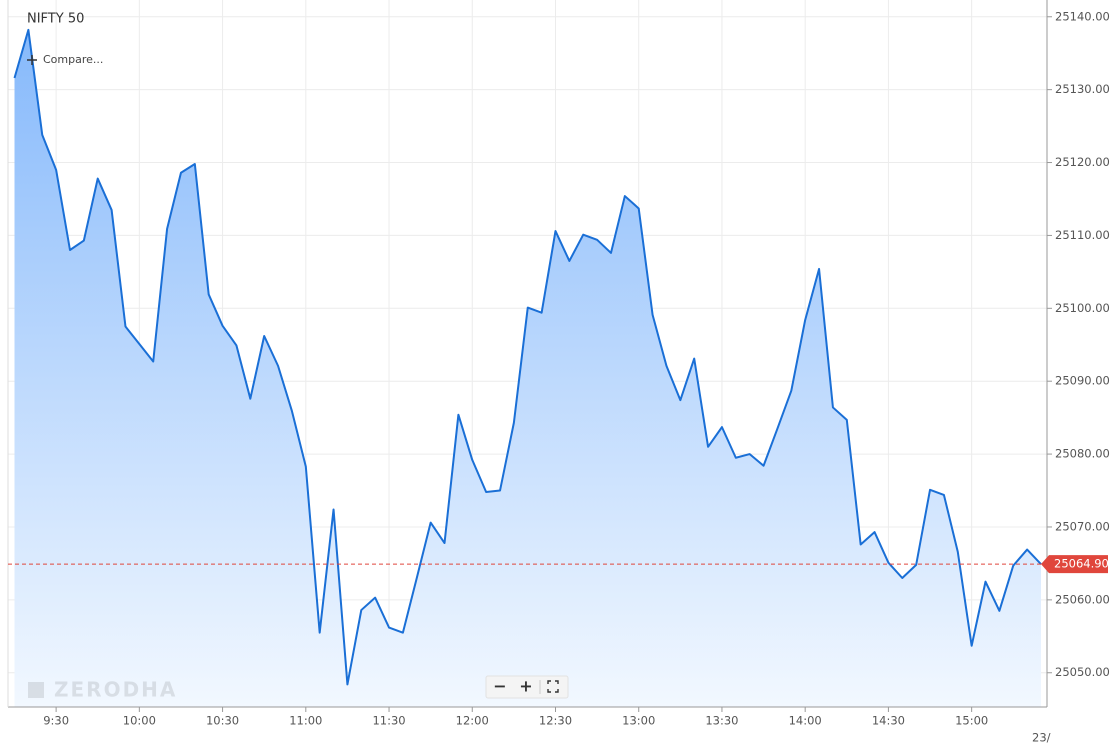 Image resolution: width=1110 pixels, height=749 pixels. I want to click on zoom-out: −, so click(499, 686).